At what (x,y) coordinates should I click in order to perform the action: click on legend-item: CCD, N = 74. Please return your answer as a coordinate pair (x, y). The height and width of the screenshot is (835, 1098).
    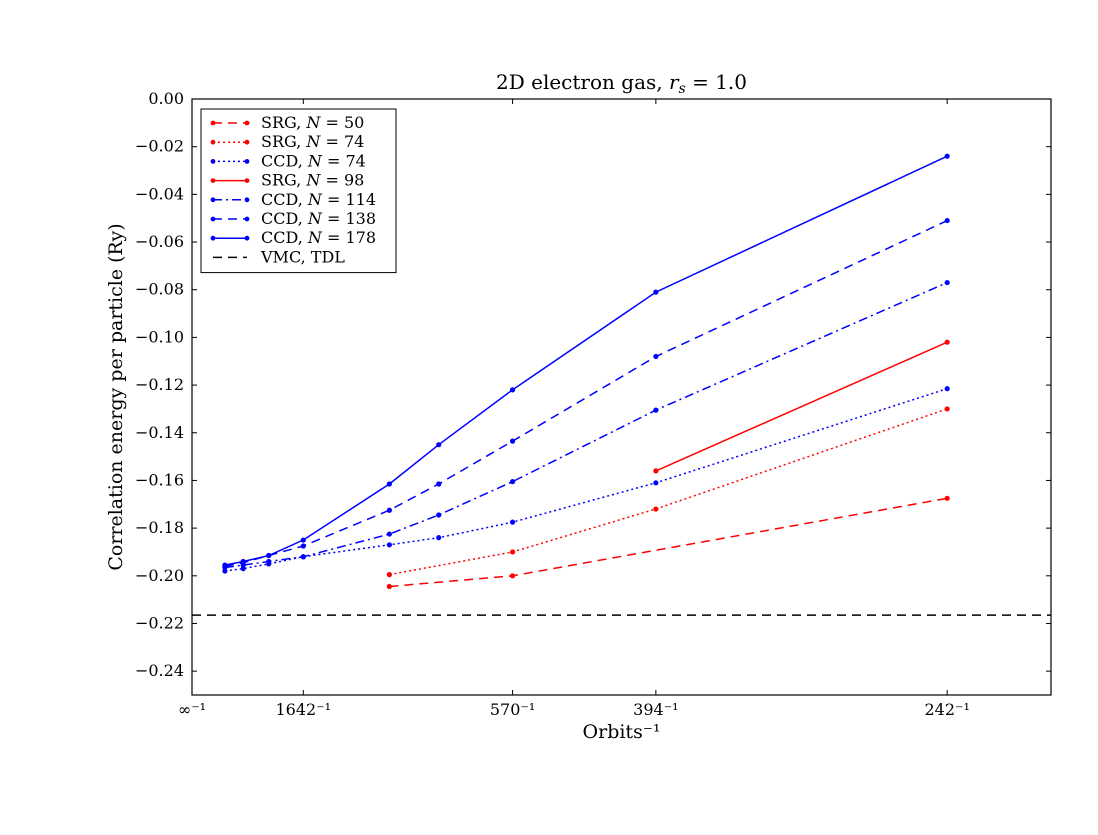
    Looking at the image, I should click on (288, 160).